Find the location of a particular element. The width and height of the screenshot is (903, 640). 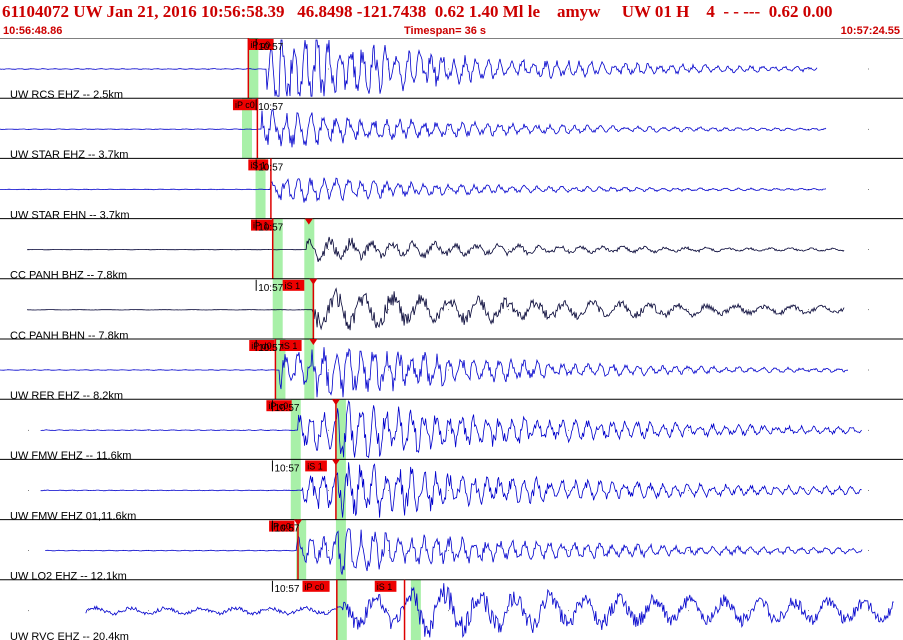

station-label: UW FMW EHZ 01,11.6km is located at coordinates (73, 516).